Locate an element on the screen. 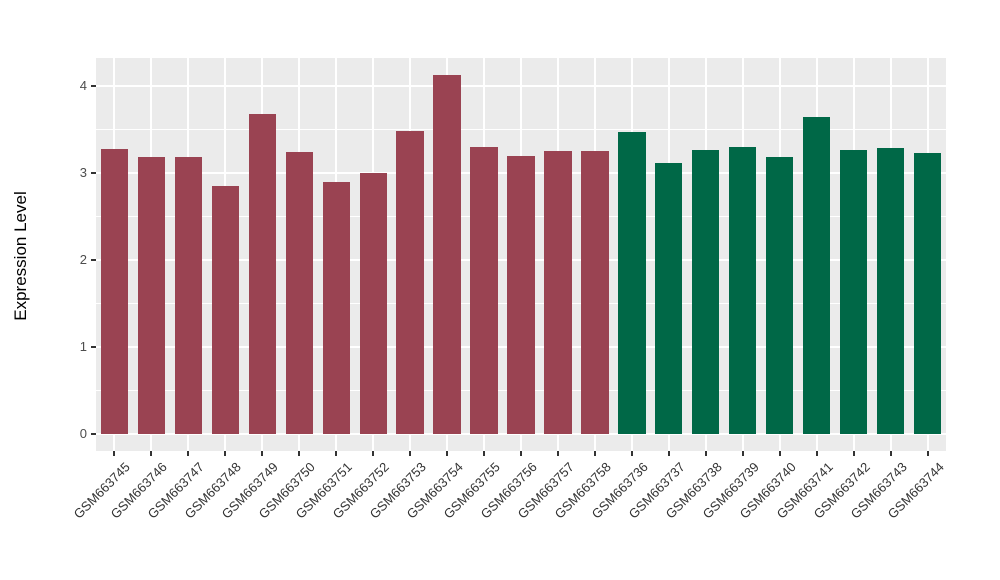 The height and width of the screenshot is (580, 1000). bar-GSM663750 is located at coordinates (299, 293).